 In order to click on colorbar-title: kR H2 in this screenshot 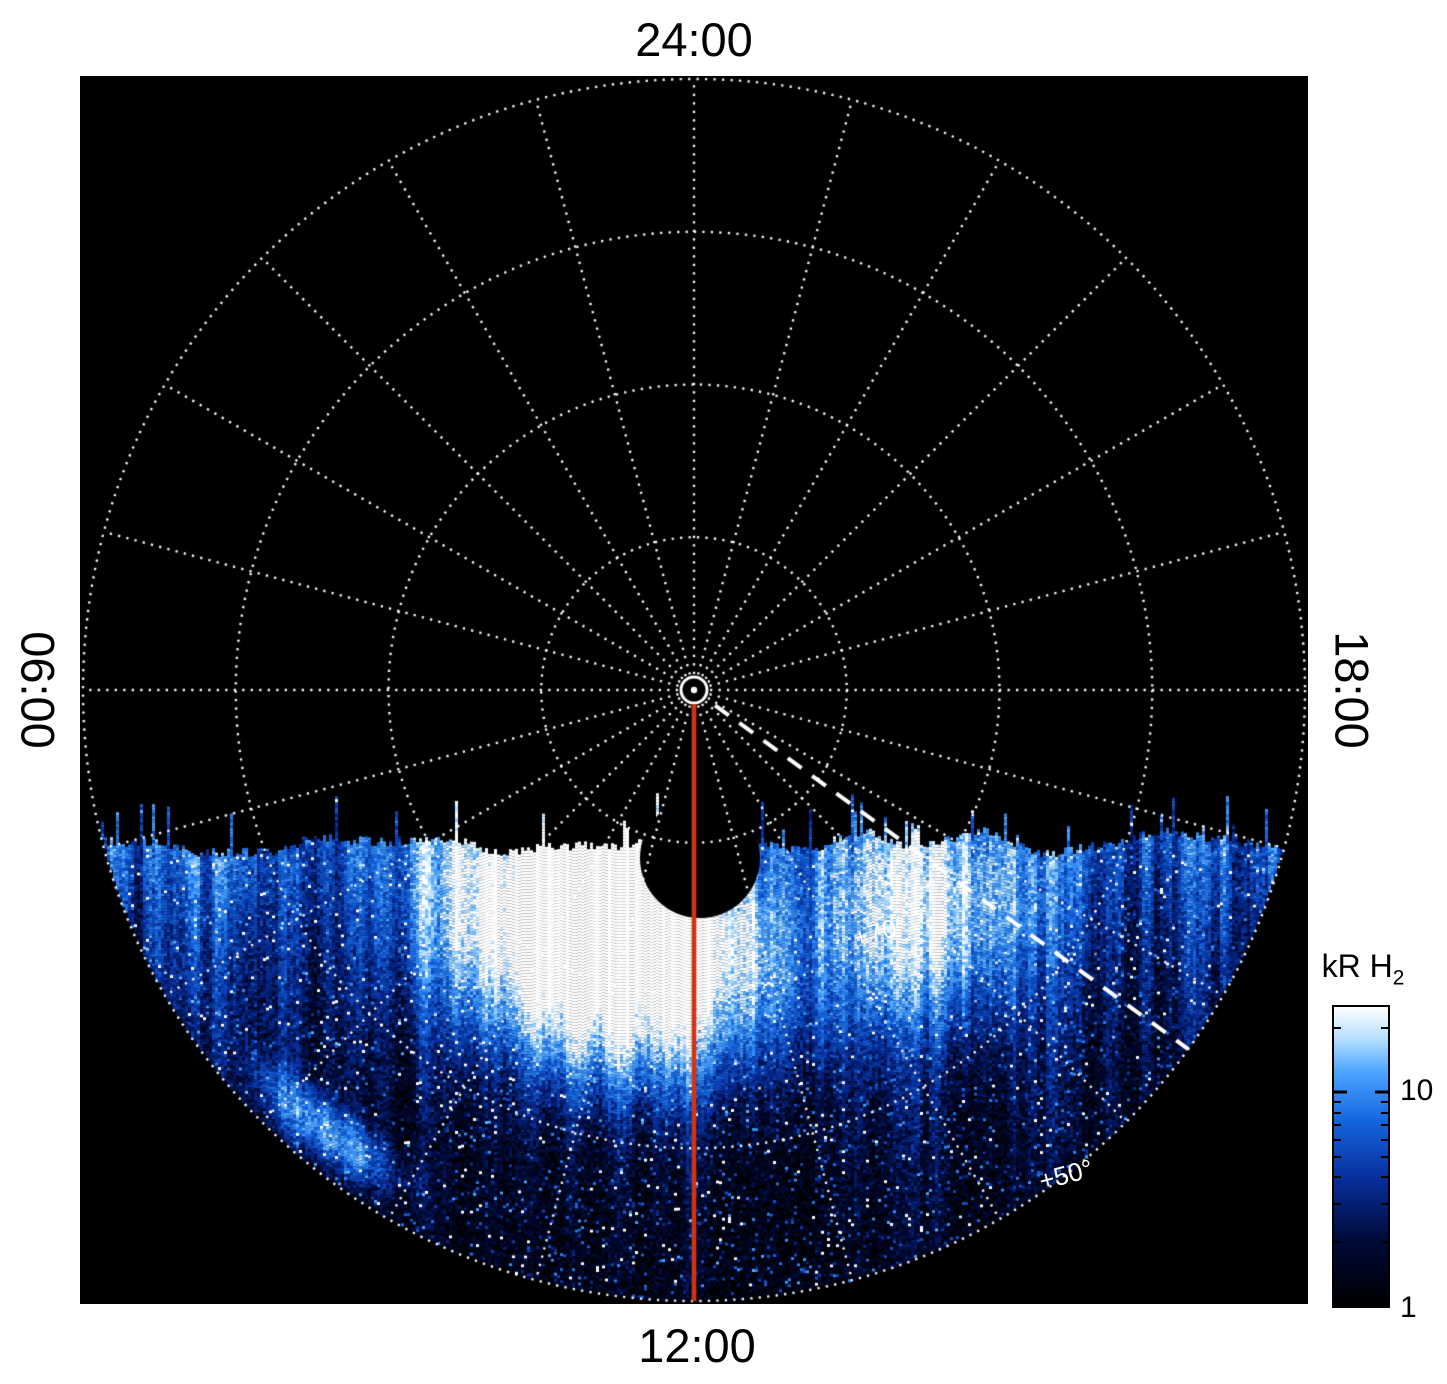, I will do `click(1363, 969)`.